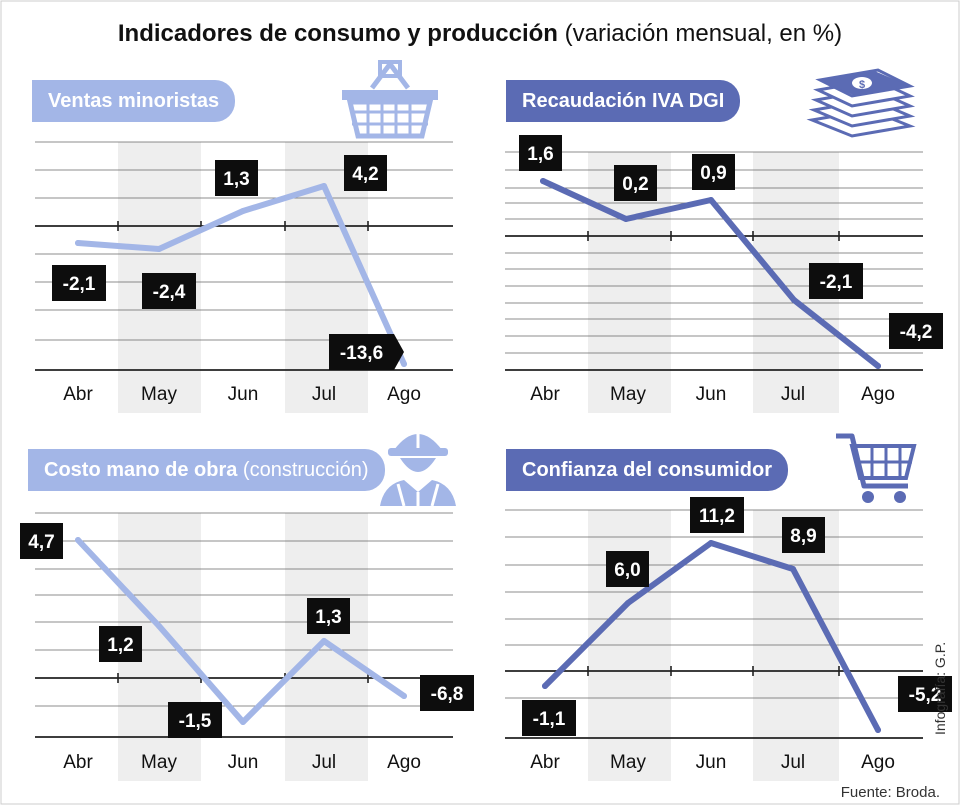 The width and height of the screenshot is (960, 805). I want to click on data-label: -1,1, so click(549, 718).